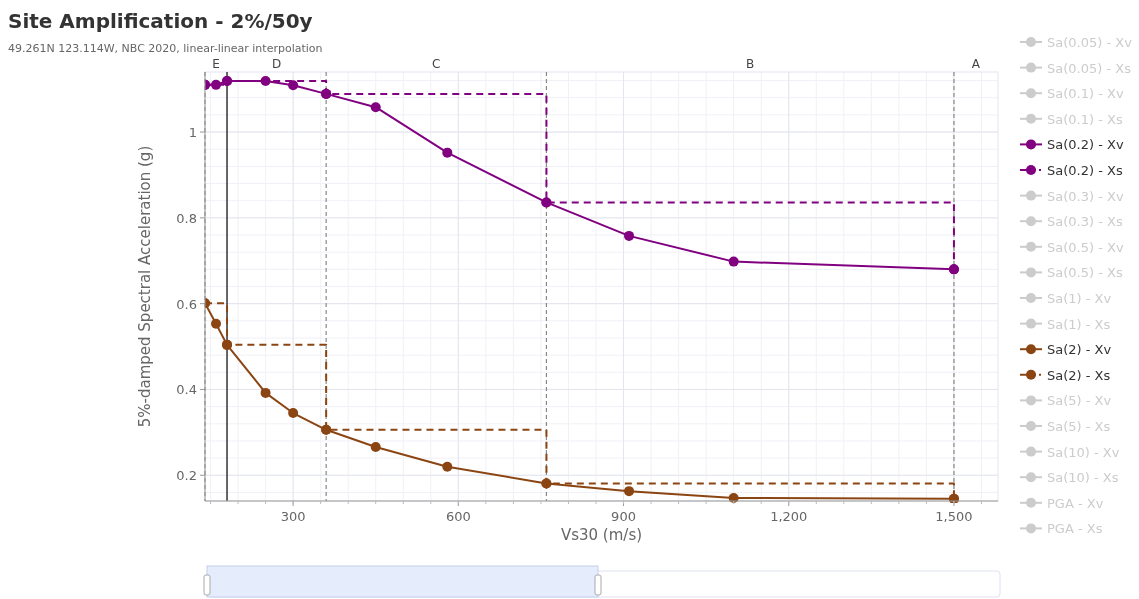 The width and height of the screenshot is (1139, 599). What do you see at coordinates (276, 64) in the screenshot?
I see `text: D` at bounding box center [276, 64].